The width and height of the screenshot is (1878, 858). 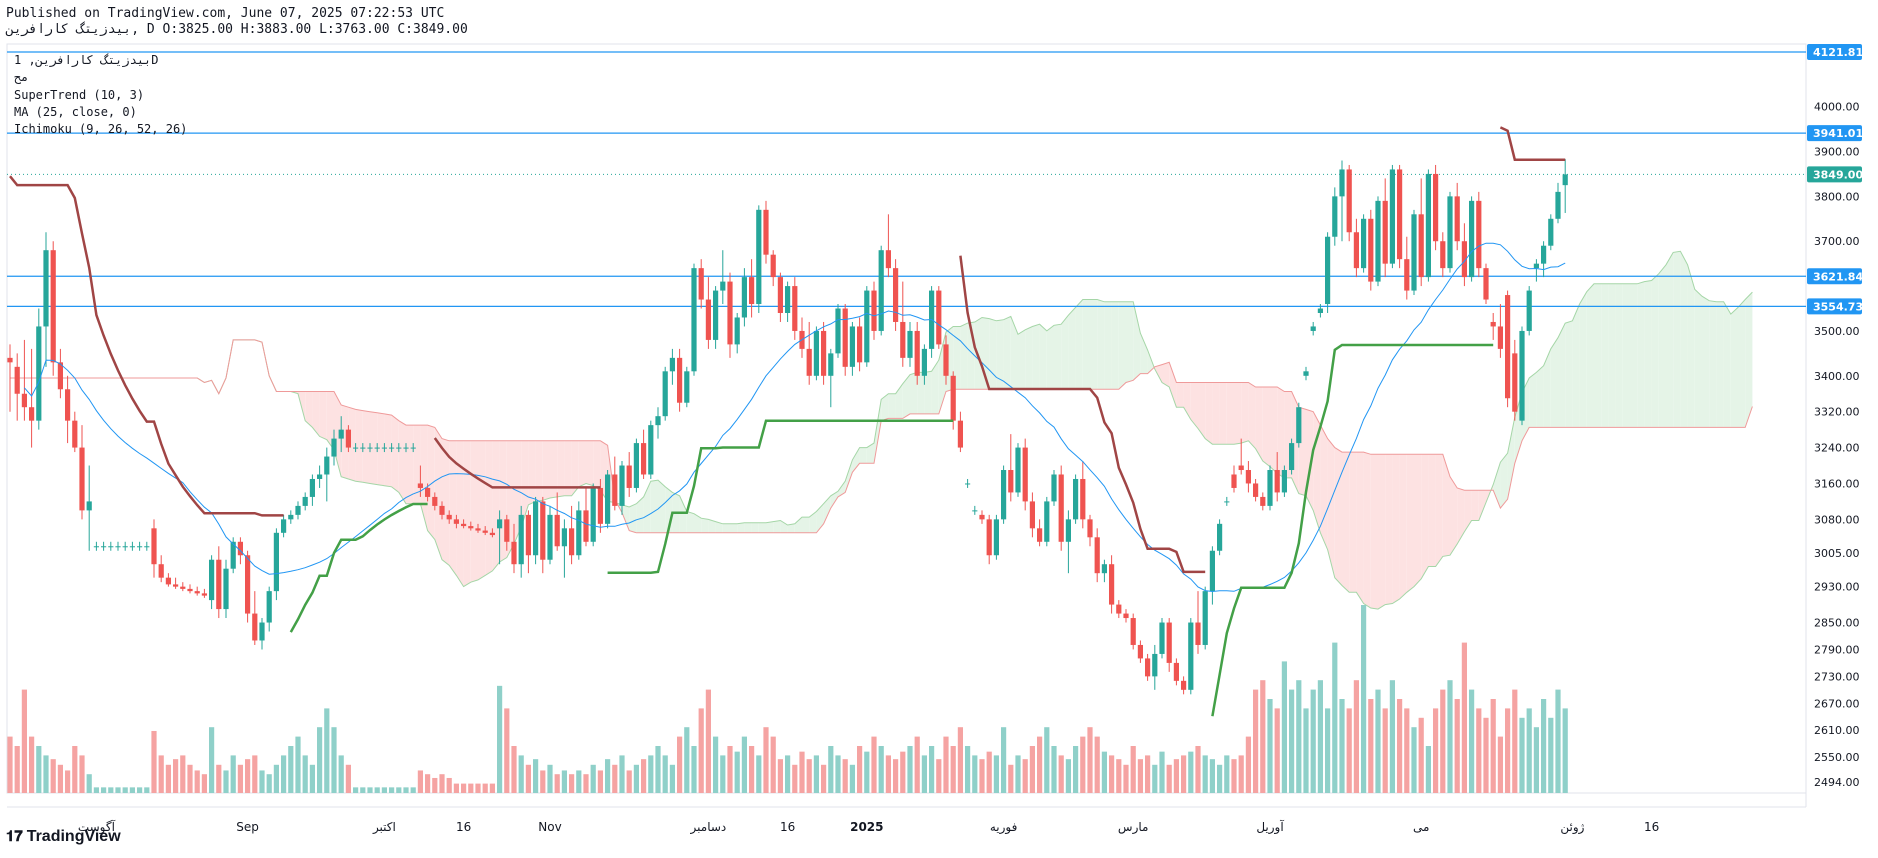 What do you see at coordinates (75, 112) in the screenshot?
I see `legend-ma: MA (25, close, 0)` at bounding box center [75, 112].